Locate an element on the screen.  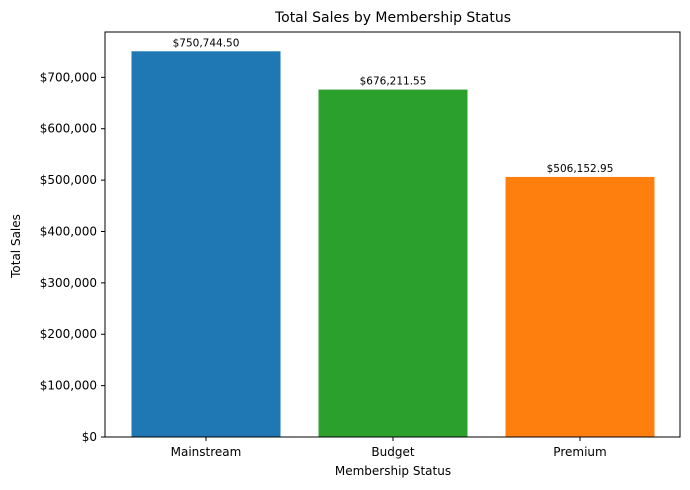
x-tick-label: Premium is located at coordinates (579, 452).